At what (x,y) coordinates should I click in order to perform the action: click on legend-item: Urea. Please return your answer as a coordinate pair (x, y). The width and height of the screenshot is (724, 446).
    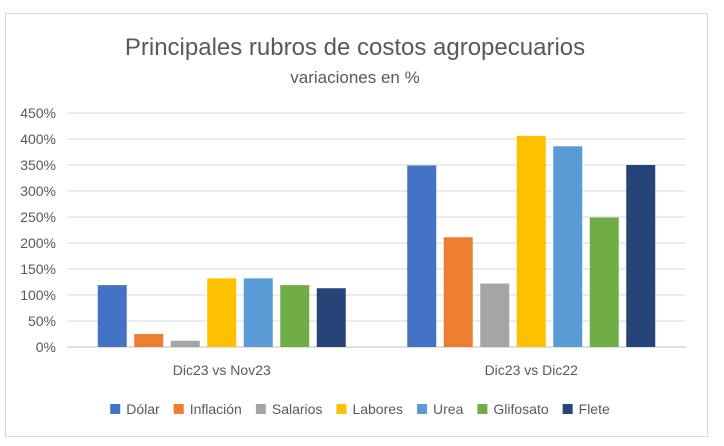
    Looking at the image, I should click on (440, 409).